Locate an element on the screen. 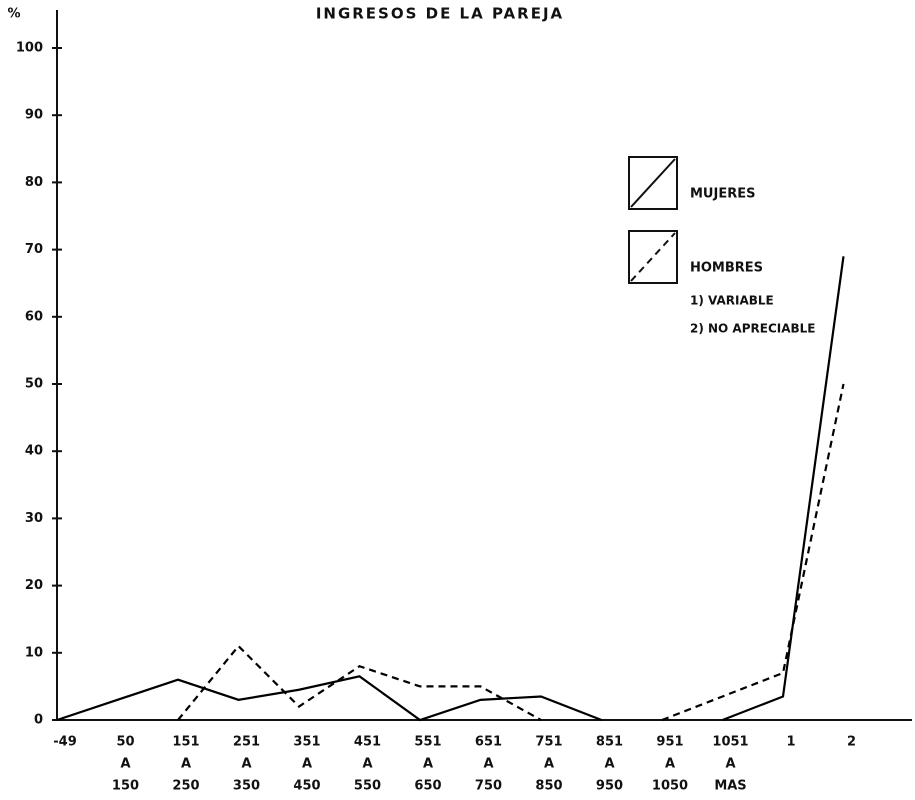  legend-label: MUJERES is located at coordinates (722, 194).